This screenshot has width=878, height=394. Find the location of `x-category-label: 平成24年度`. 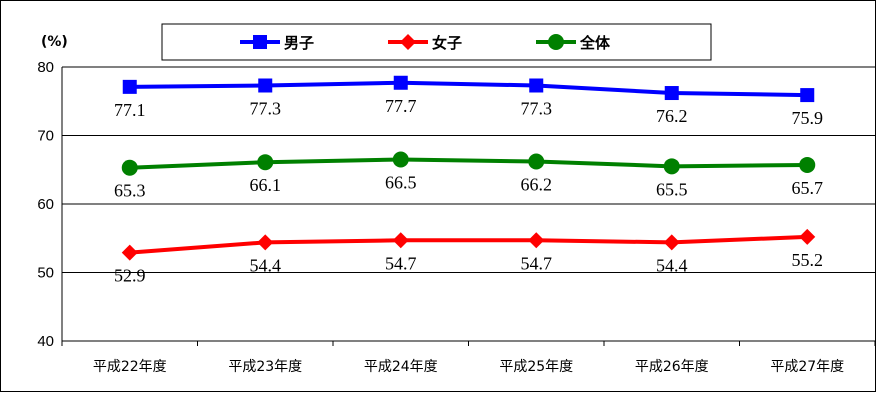

x-category-label: 平成24年度 is located at coordinates (401, 367).